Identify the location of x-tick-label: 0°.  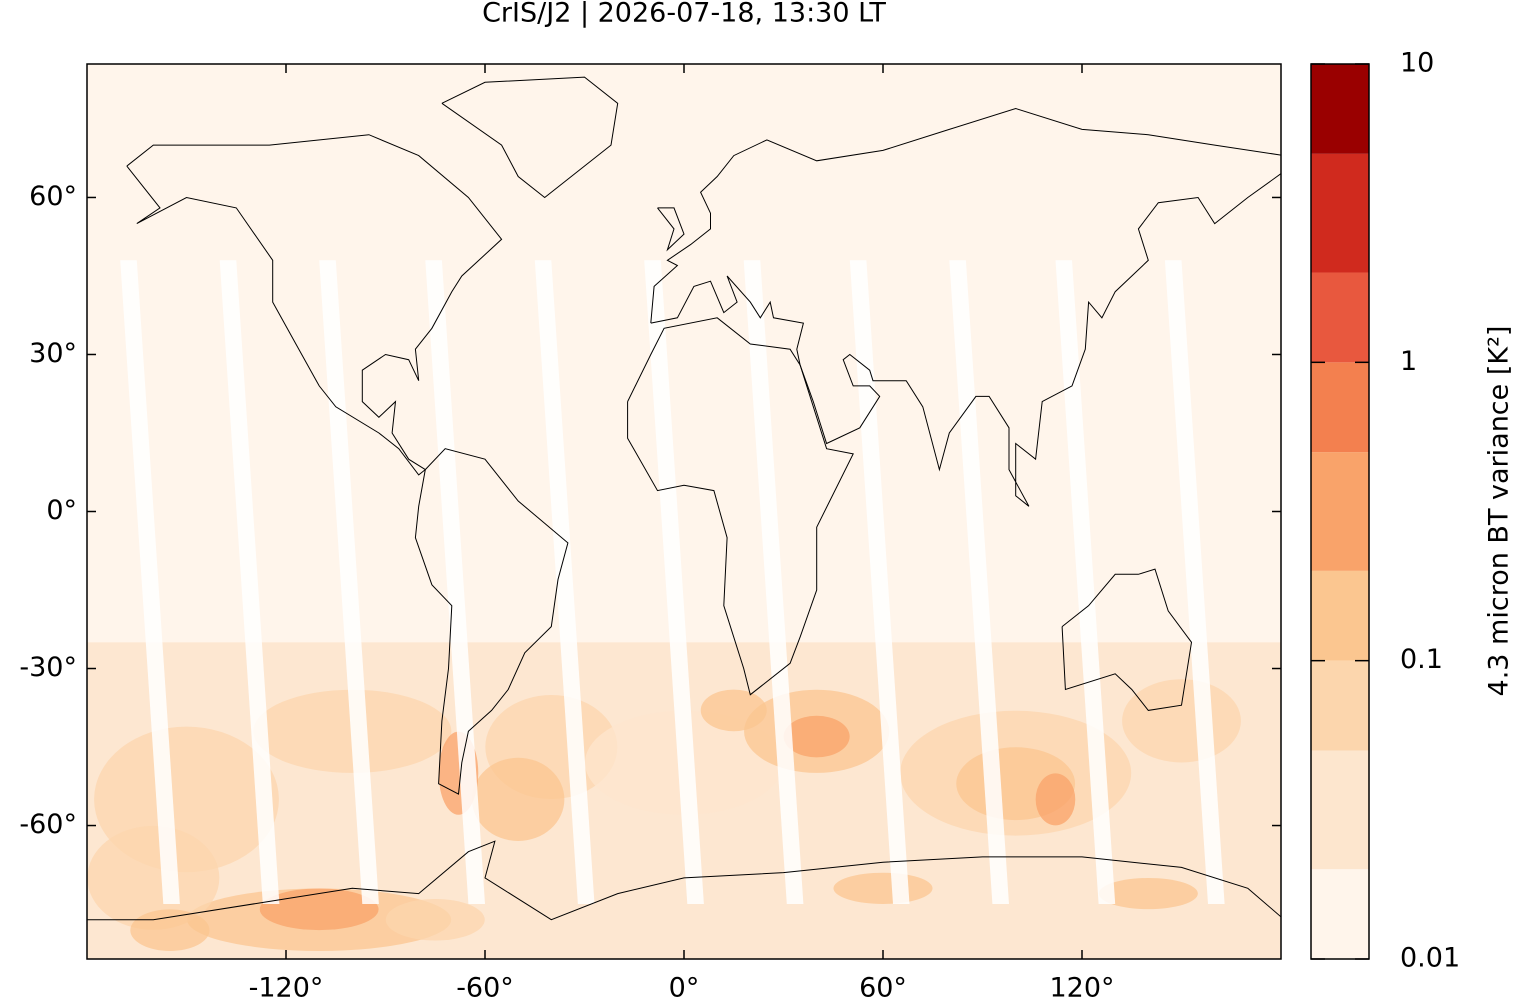
(684, 987).